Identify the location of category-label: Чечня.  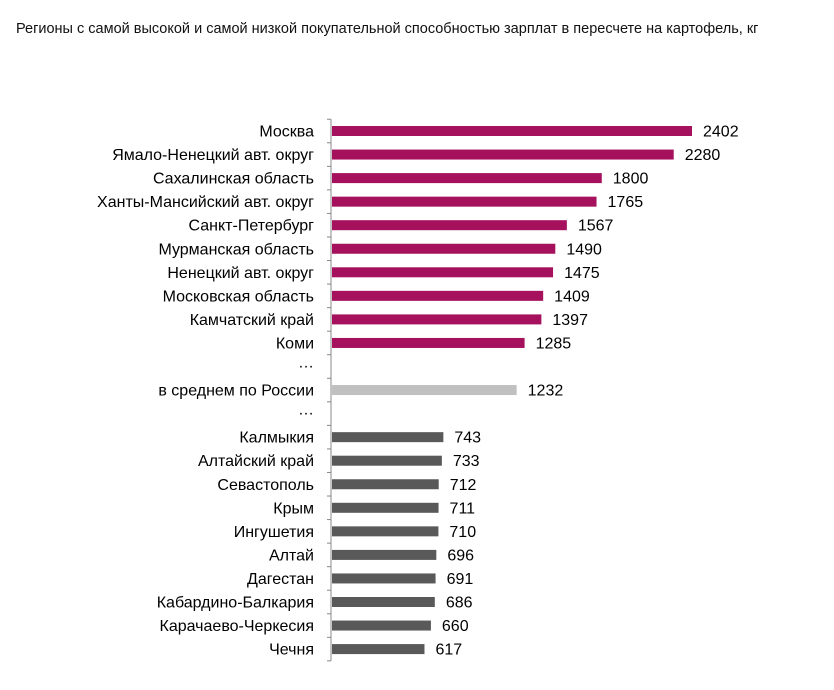
(291, 650).